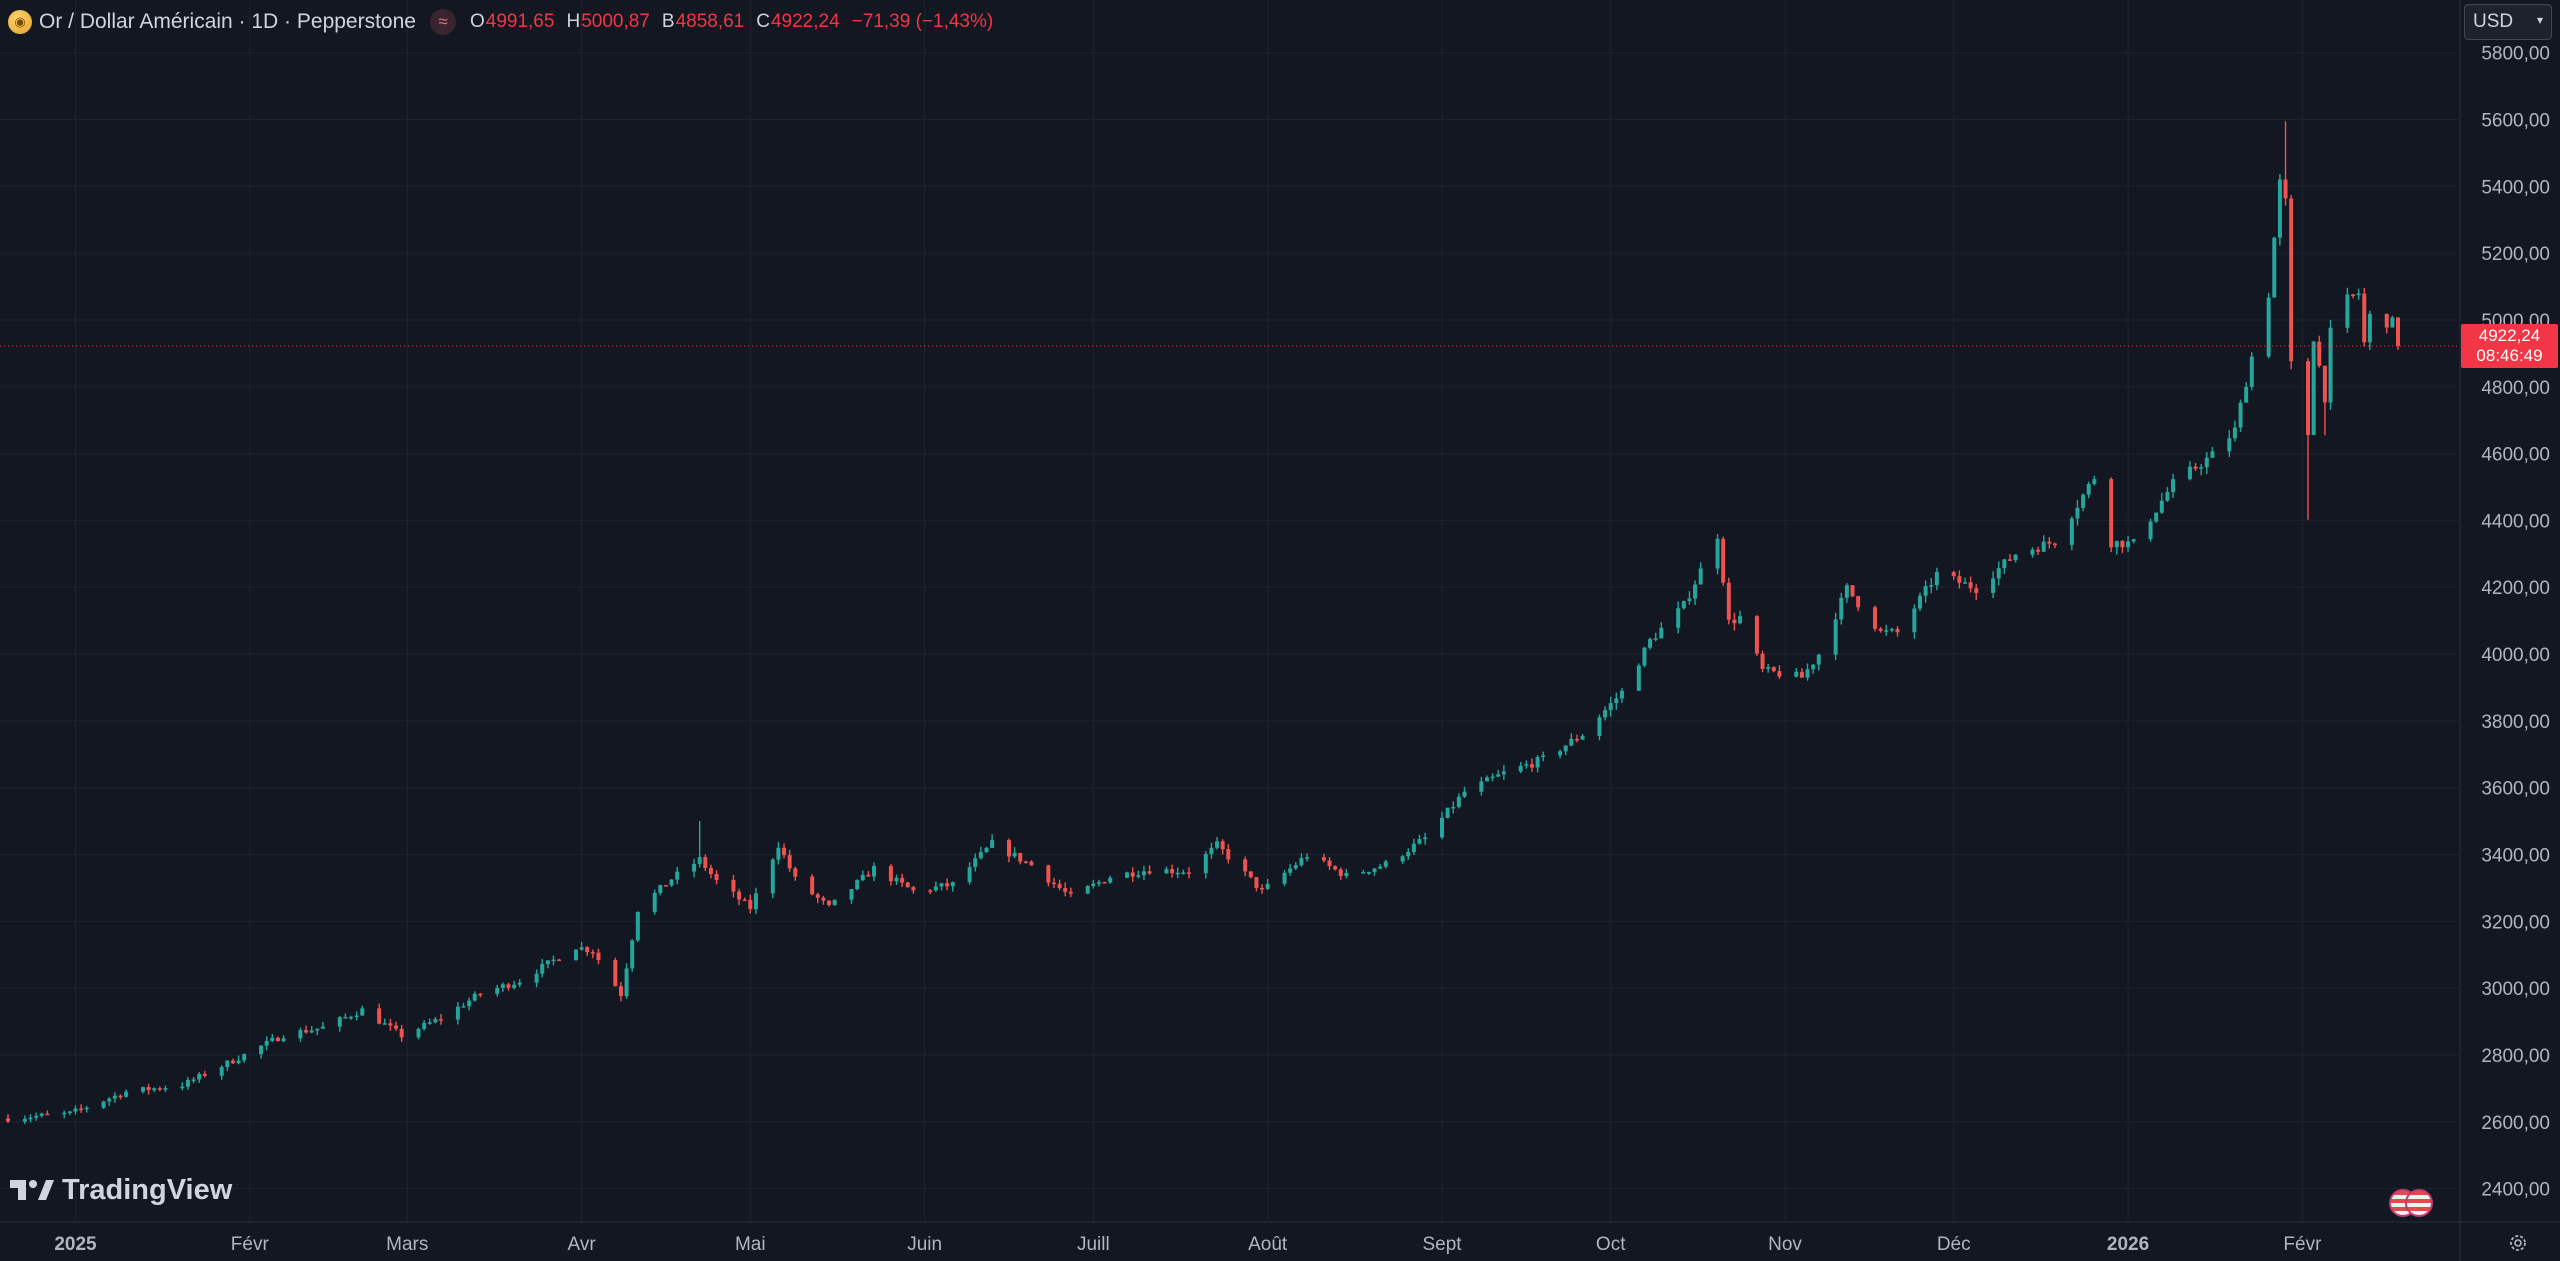  What do you see at coordinates (2509, 345) in the screenshot?
I see `current-price-badge: 4922,24 08:46:49` at bounding box center [2509, 345].